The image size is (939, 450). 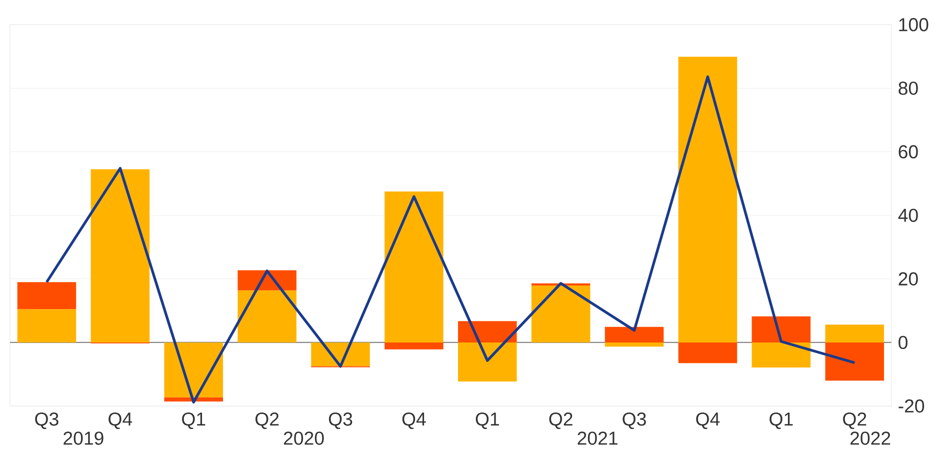 What do you see at coordinates (908, 88) in the screenshot?
I see `y-tick-label: 80` at bounding box center [908, 88].